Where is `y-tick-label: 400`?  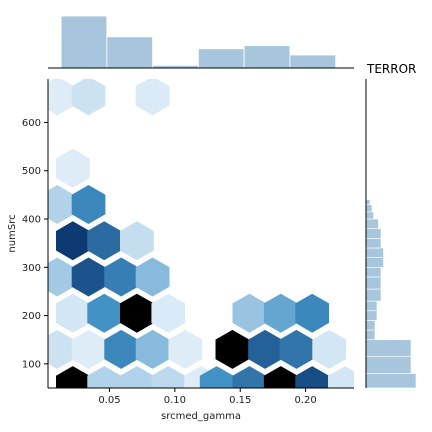
y-tick-label: 400 is located at coordinates (31, 220).